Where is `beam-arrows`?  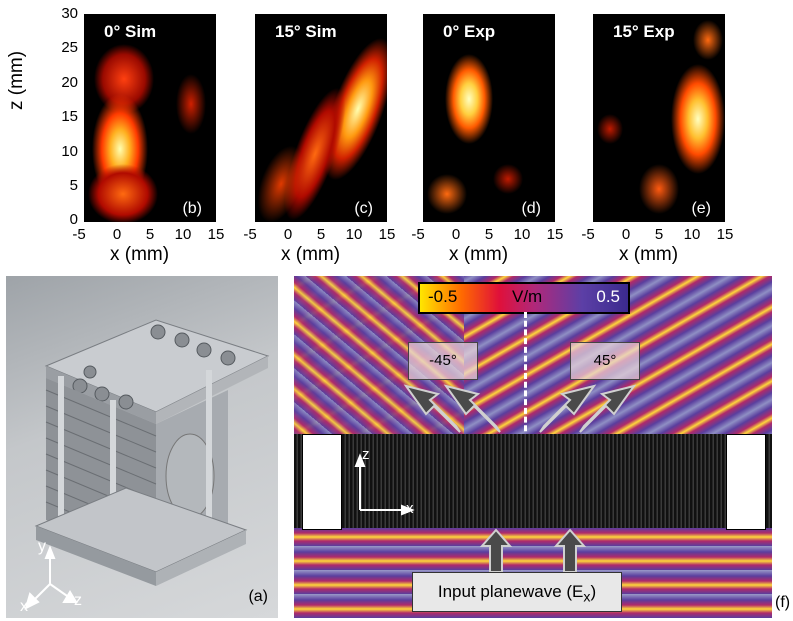 beam-arrows is located at coordinates (520, 478).